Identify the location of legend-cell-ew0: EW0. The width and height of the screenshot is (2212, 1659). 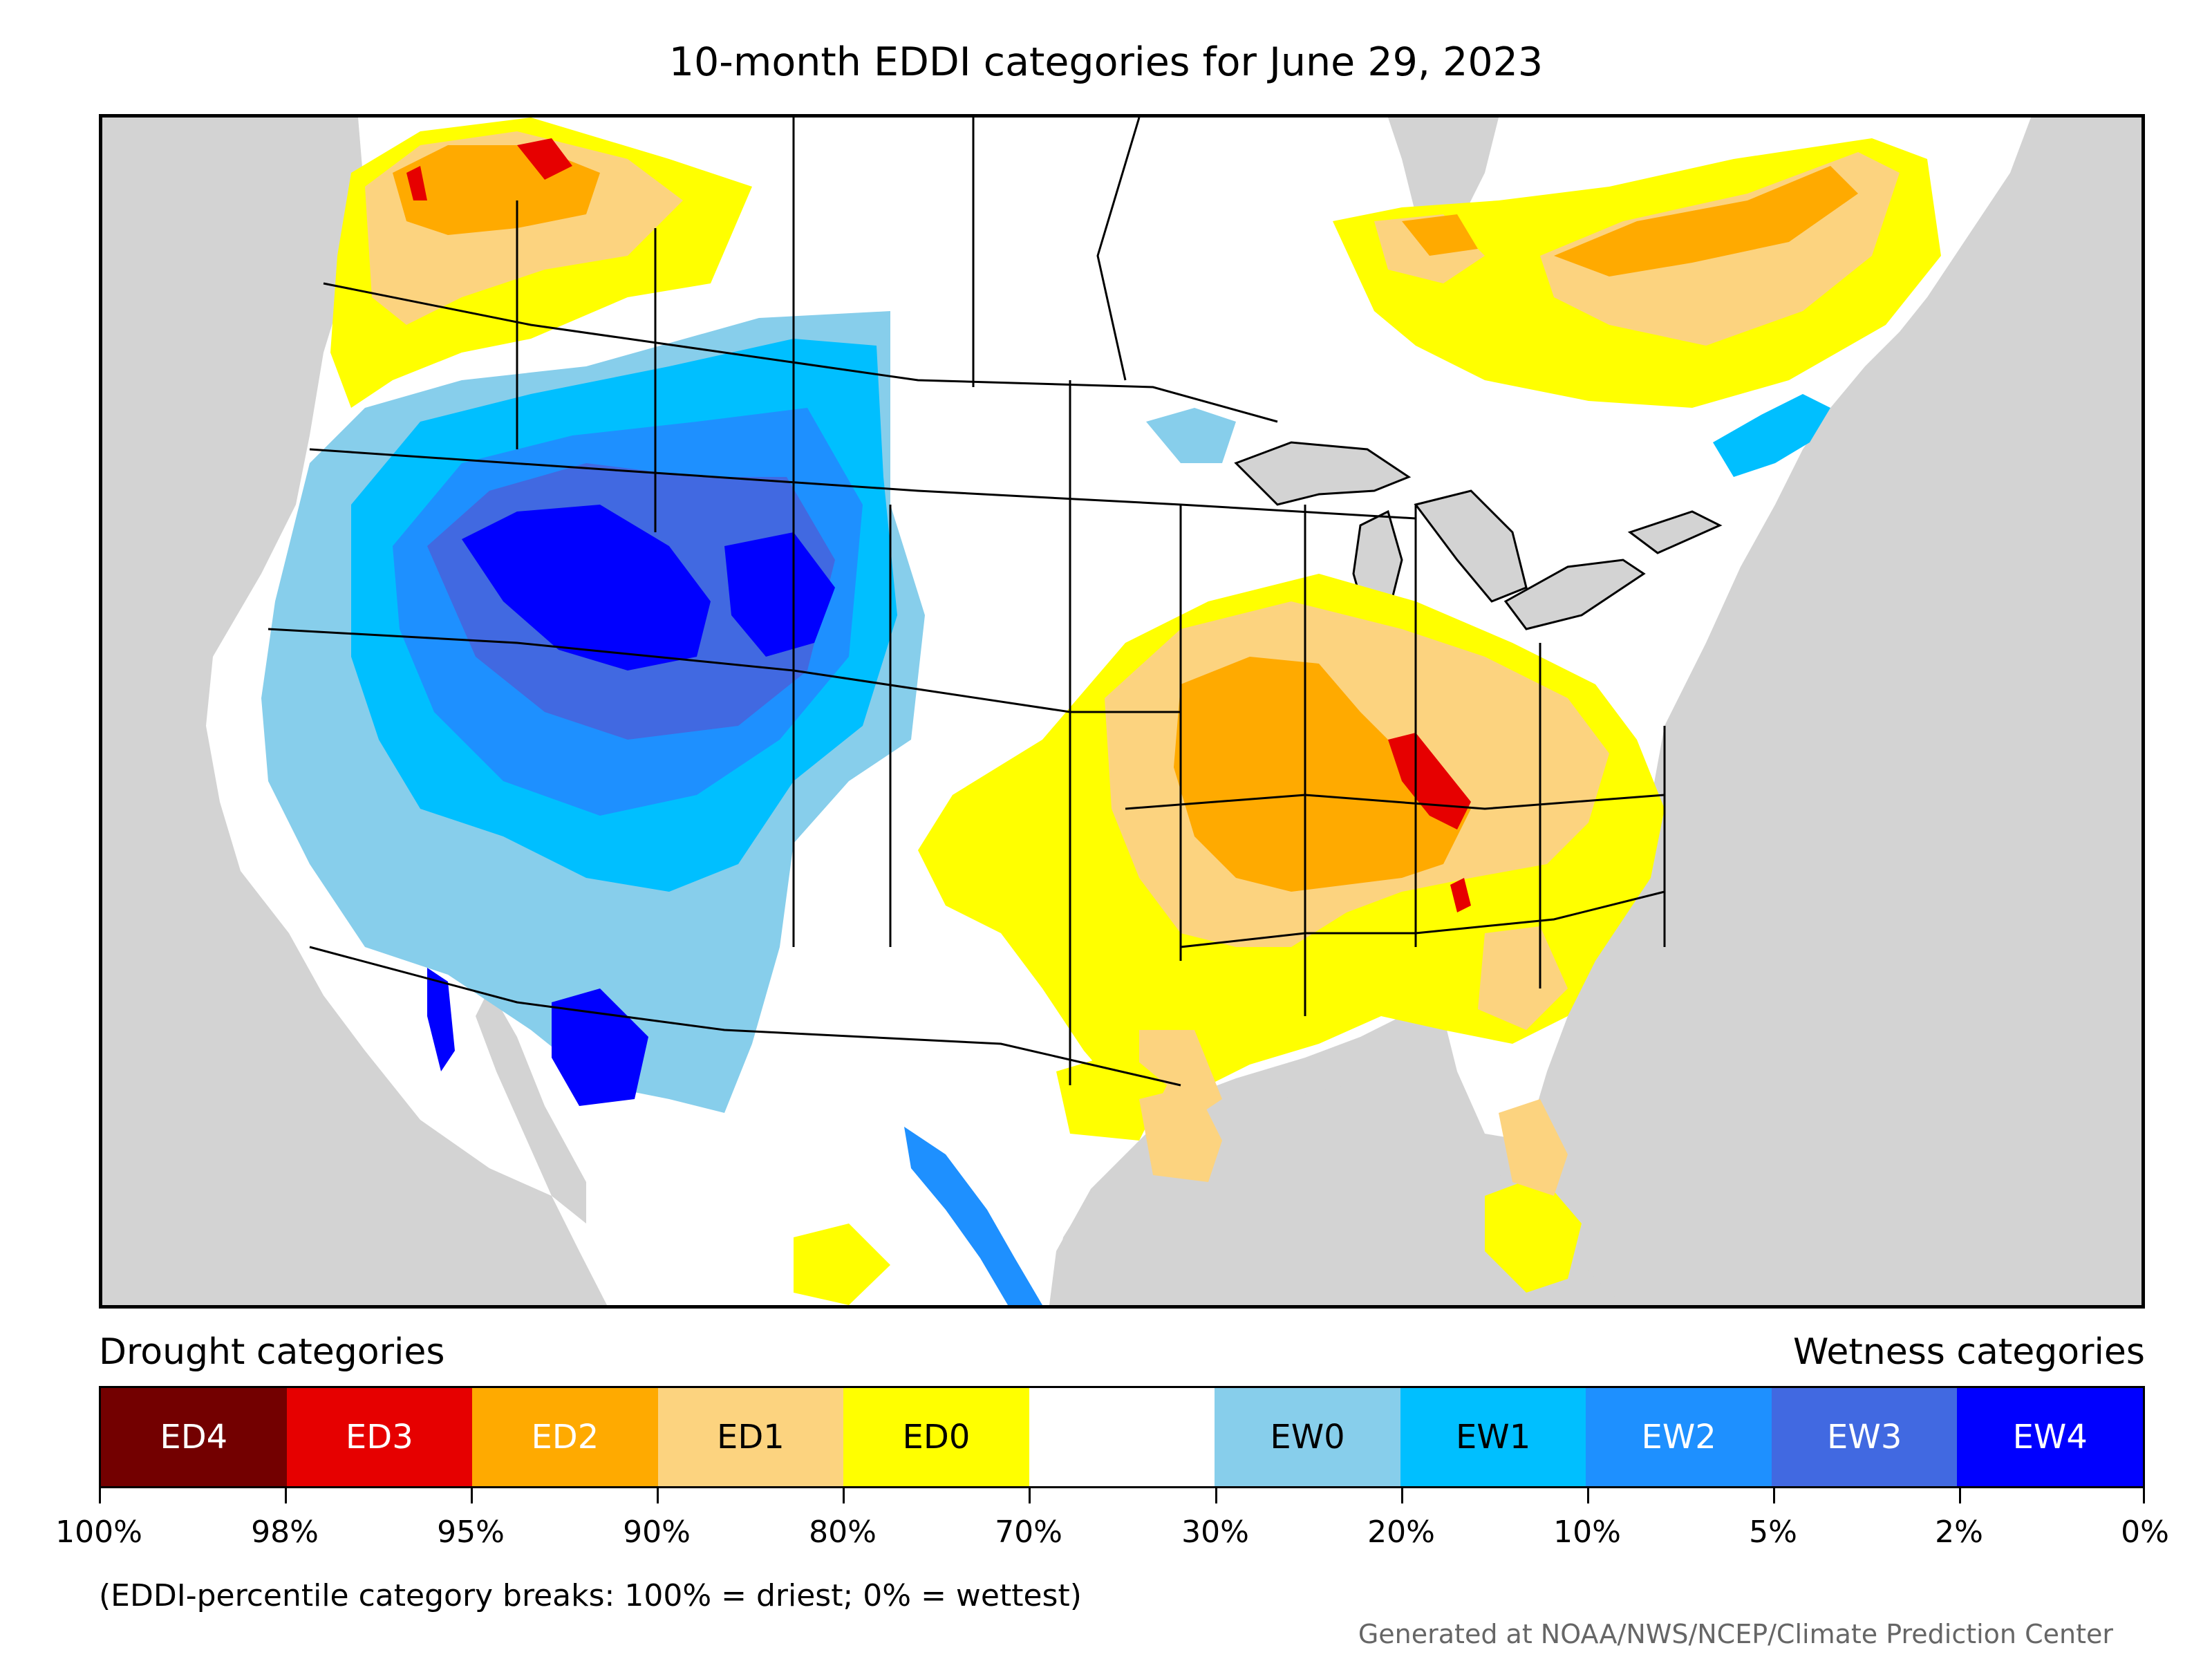
(1307, 1437).